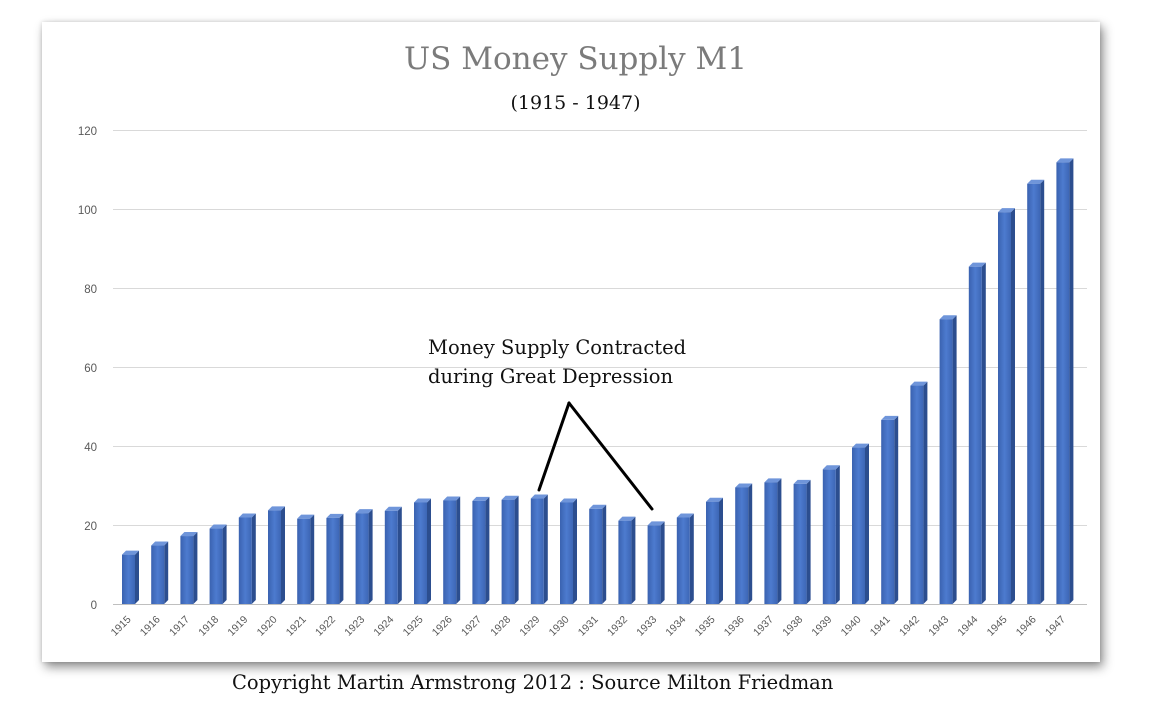 This screenshot has width=1151, height=719. I want to click on x-tick-label: 1940, so click(851, 626).